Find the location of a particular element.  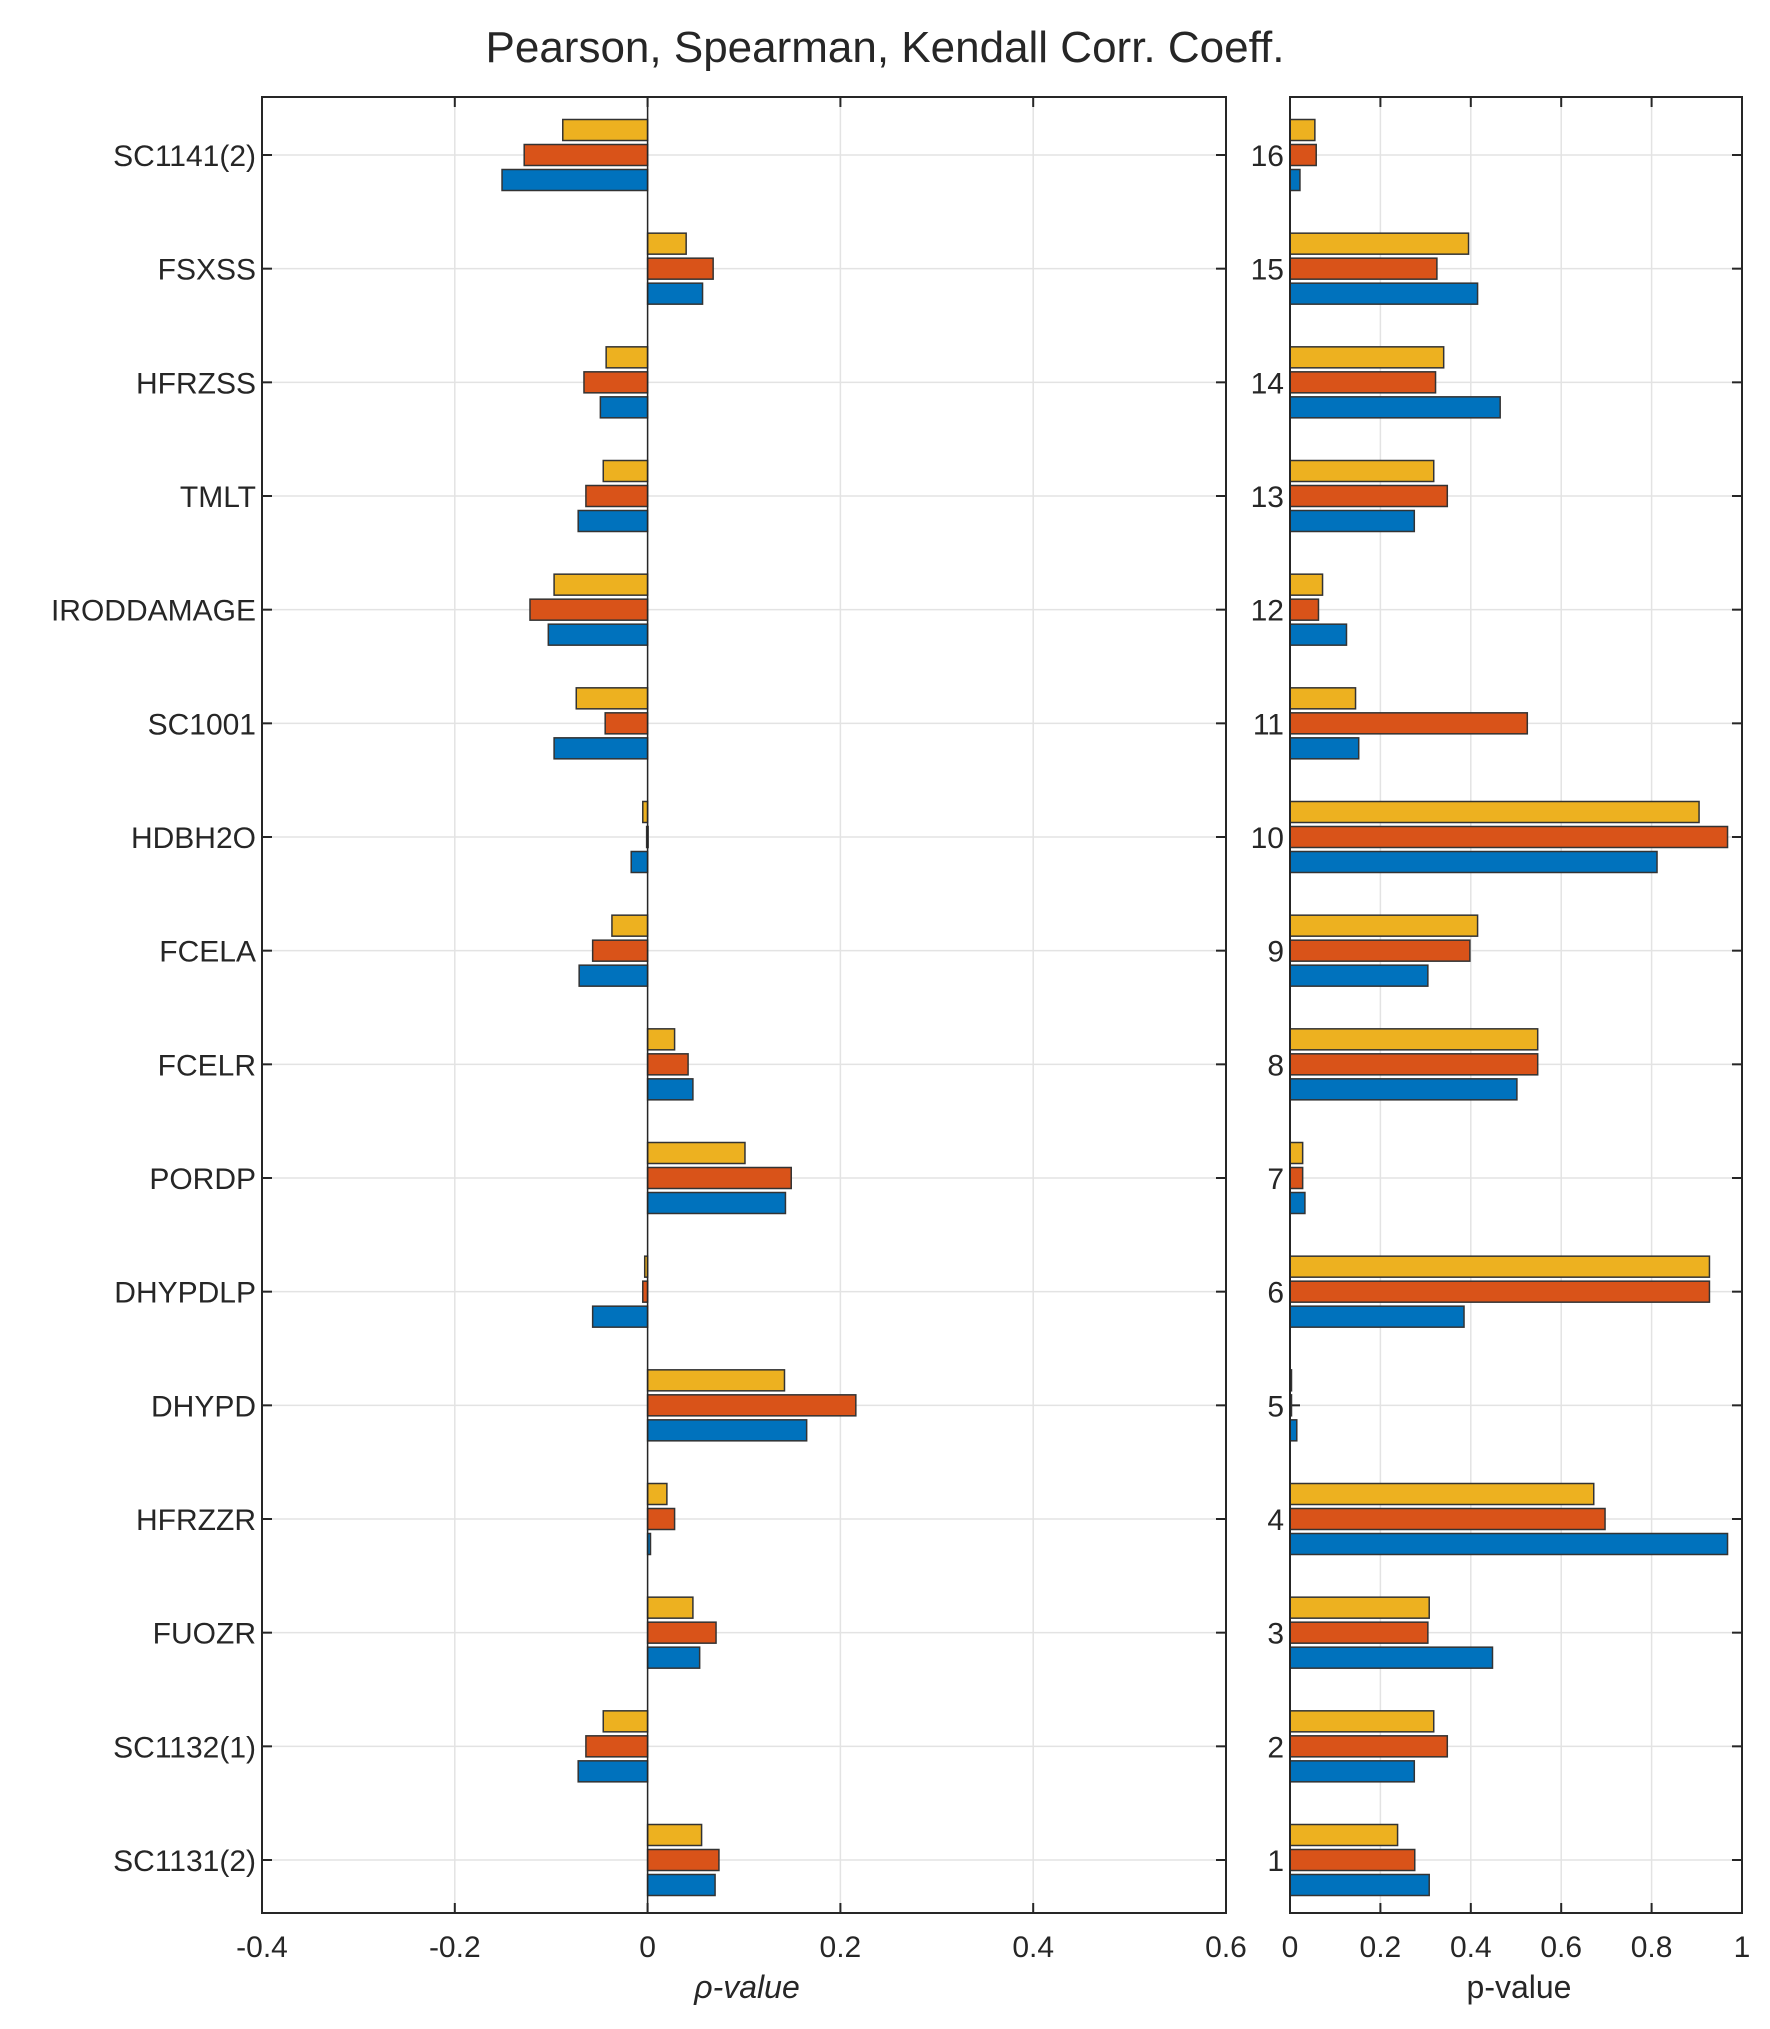

rho-bar-s2-SC1131(2) is located at coordinates (681, 1885).